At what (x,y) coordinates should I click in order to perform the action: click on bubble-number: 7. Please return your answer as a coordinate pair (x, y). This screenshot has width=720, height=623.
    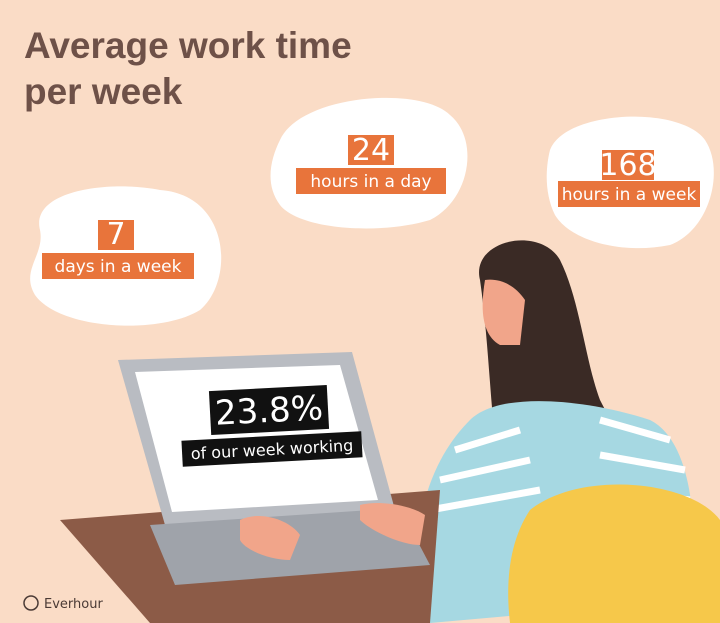
    Looking at the image, I should click on (115, 234).